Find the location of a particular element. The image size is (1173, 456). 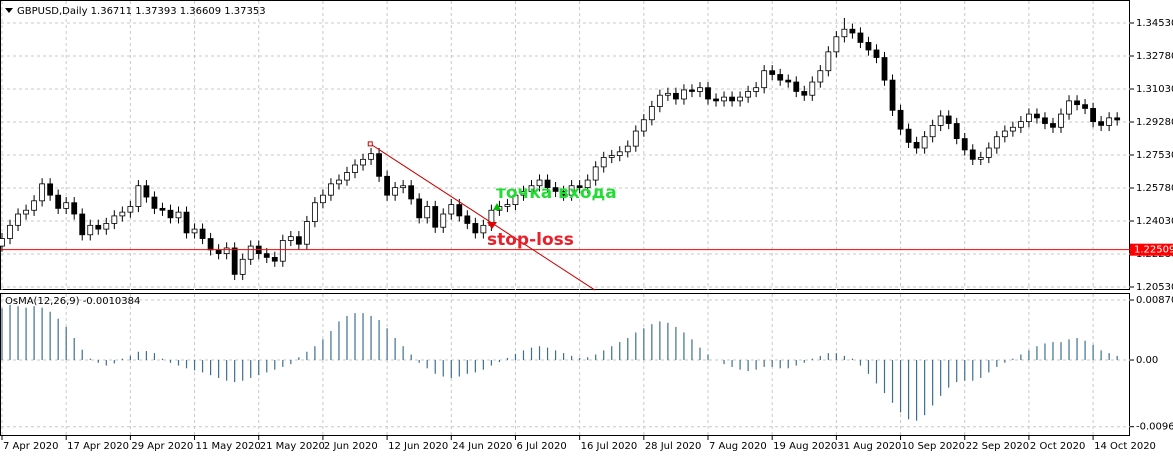

x-tick-label: 31 Aug 2020 is located at coordinates (869, 446).